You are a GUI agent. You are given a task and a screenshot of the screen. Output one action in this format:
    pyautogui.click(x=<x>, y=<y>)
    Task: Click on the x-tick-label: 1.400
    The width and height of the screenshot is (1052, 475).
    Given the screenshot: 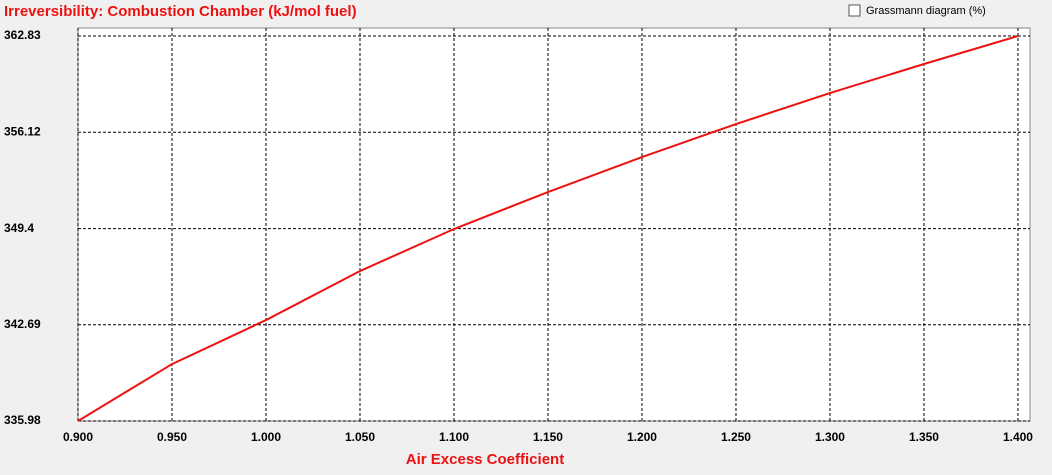 What is the action you would take?
    pyautogui.click(x=1018, y=437)
    